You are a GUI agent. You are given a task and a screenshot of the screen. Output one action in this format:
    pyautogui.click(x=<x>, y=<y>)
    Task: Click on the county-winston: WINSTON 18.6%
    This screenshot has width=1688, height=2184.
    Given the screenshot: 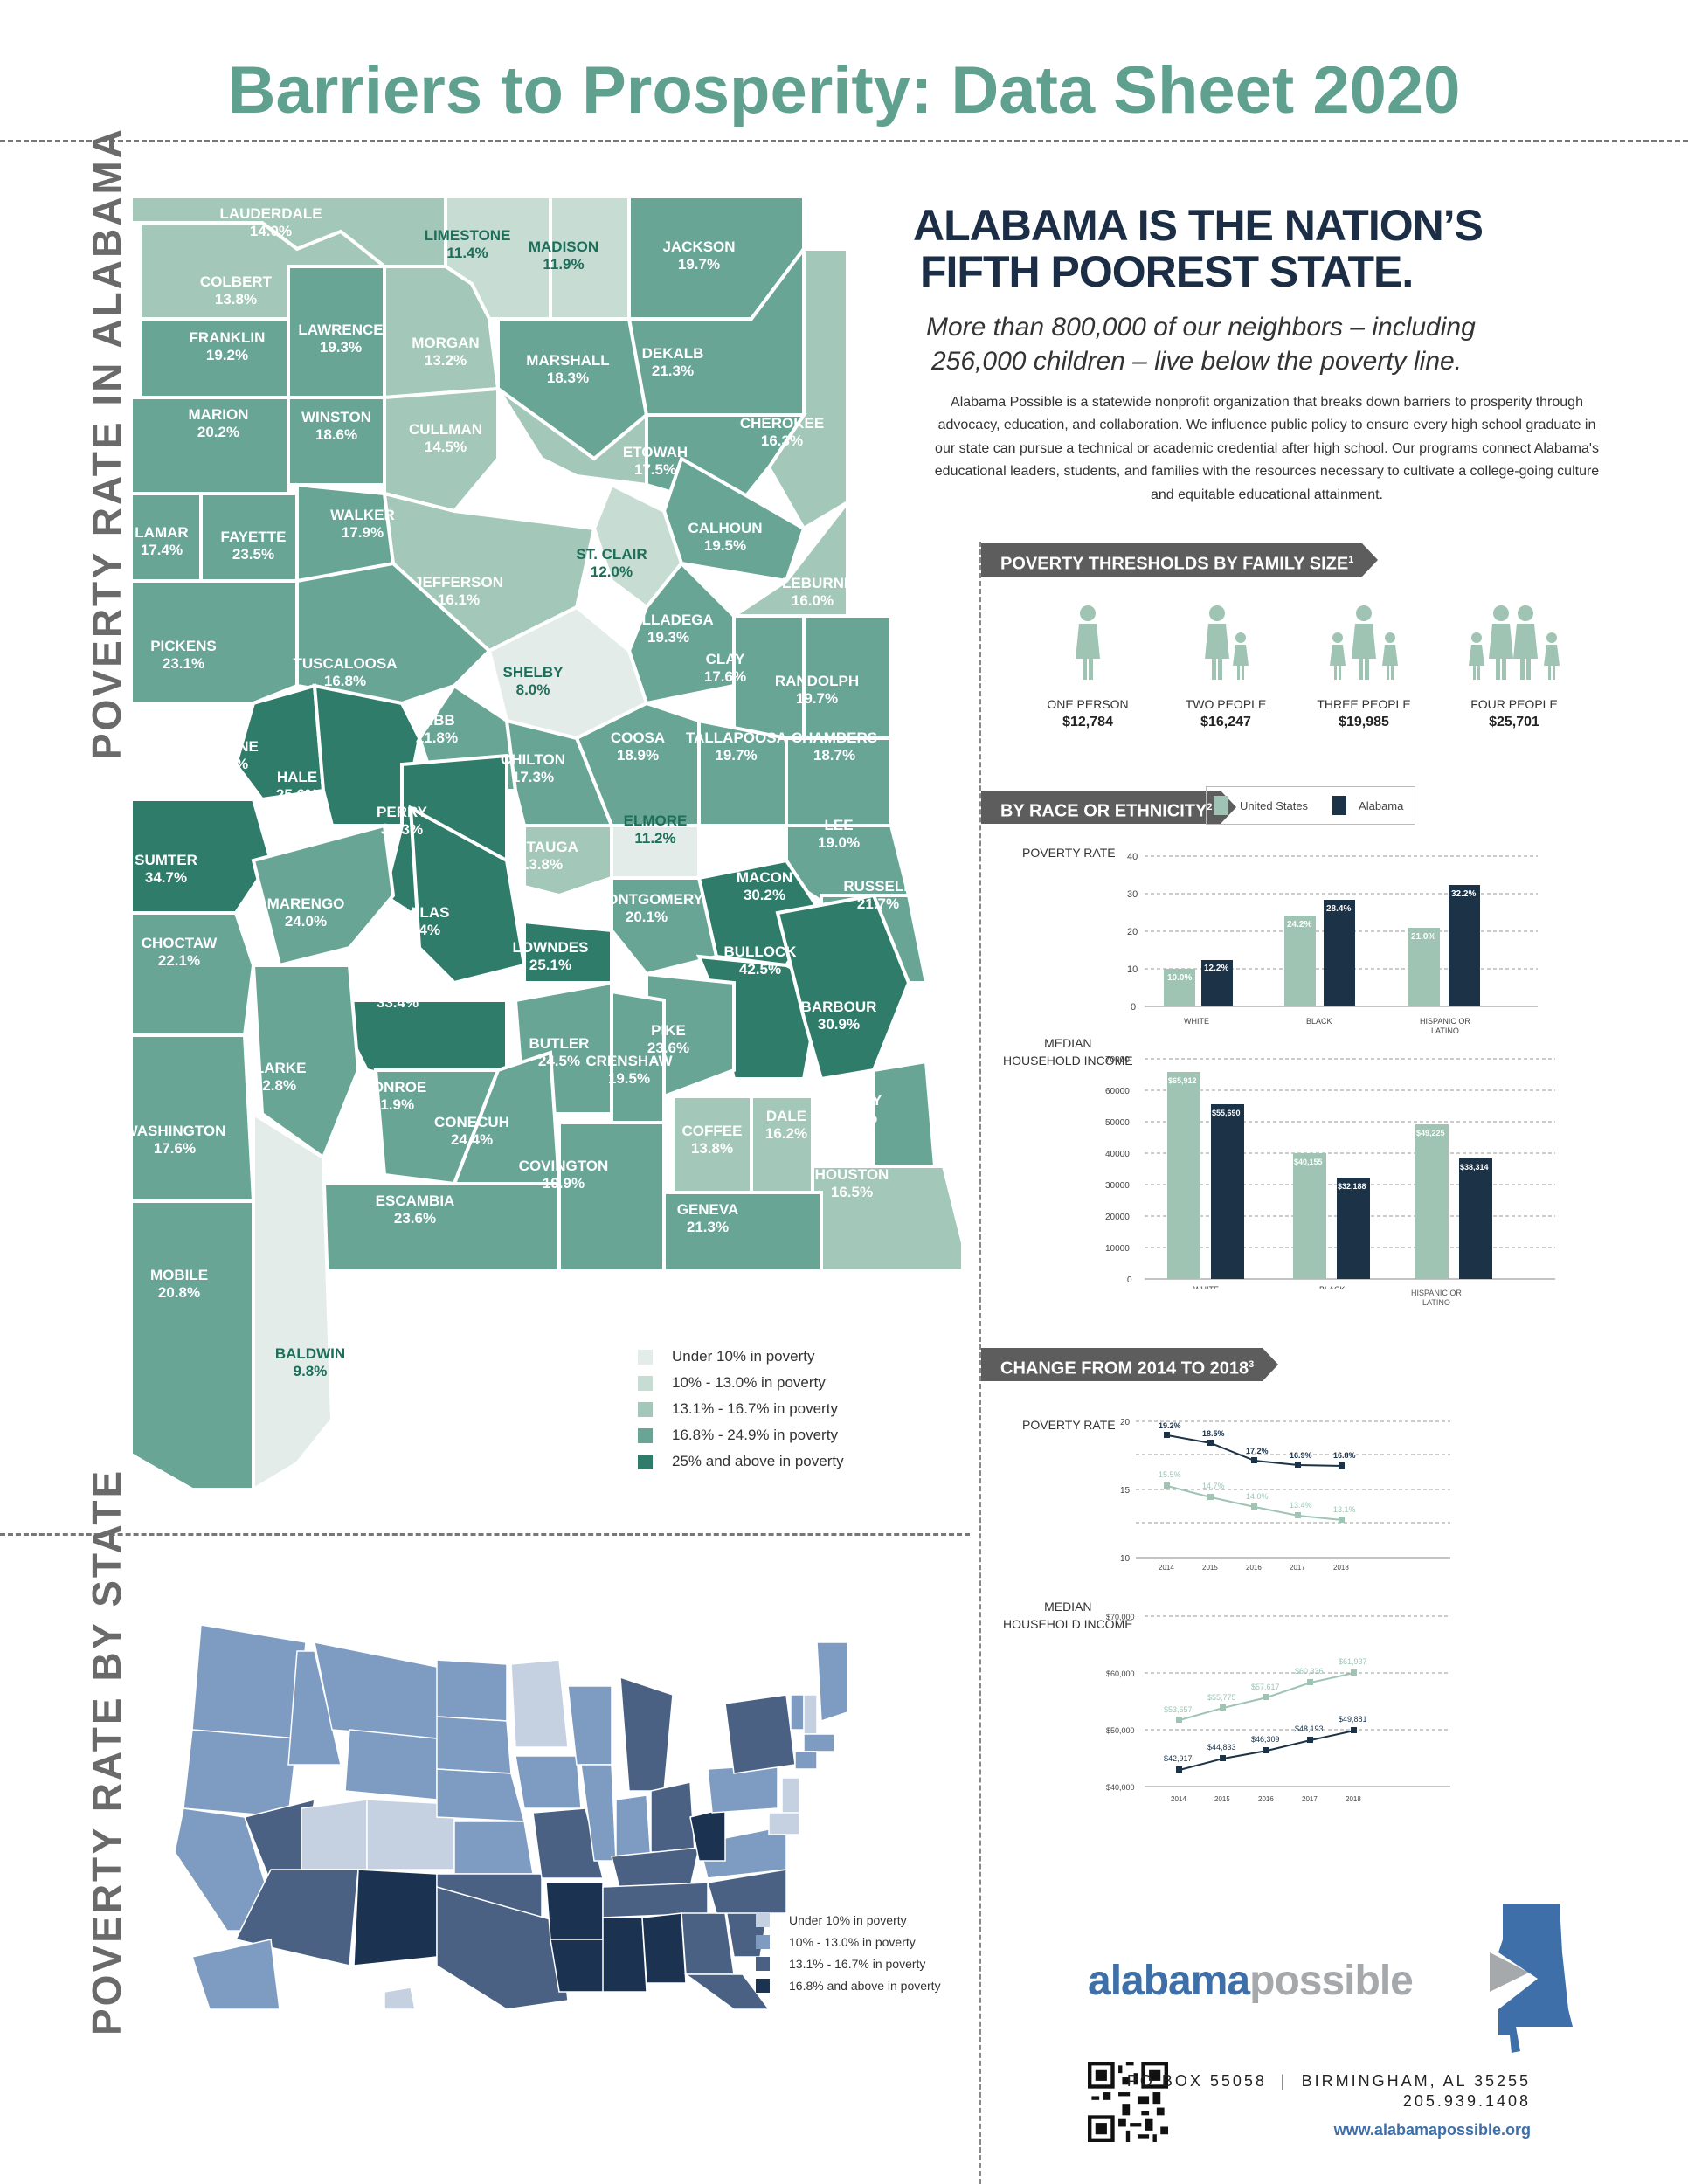 What is the action you would take?
    pyautogui.click(x=336, y=426)
    